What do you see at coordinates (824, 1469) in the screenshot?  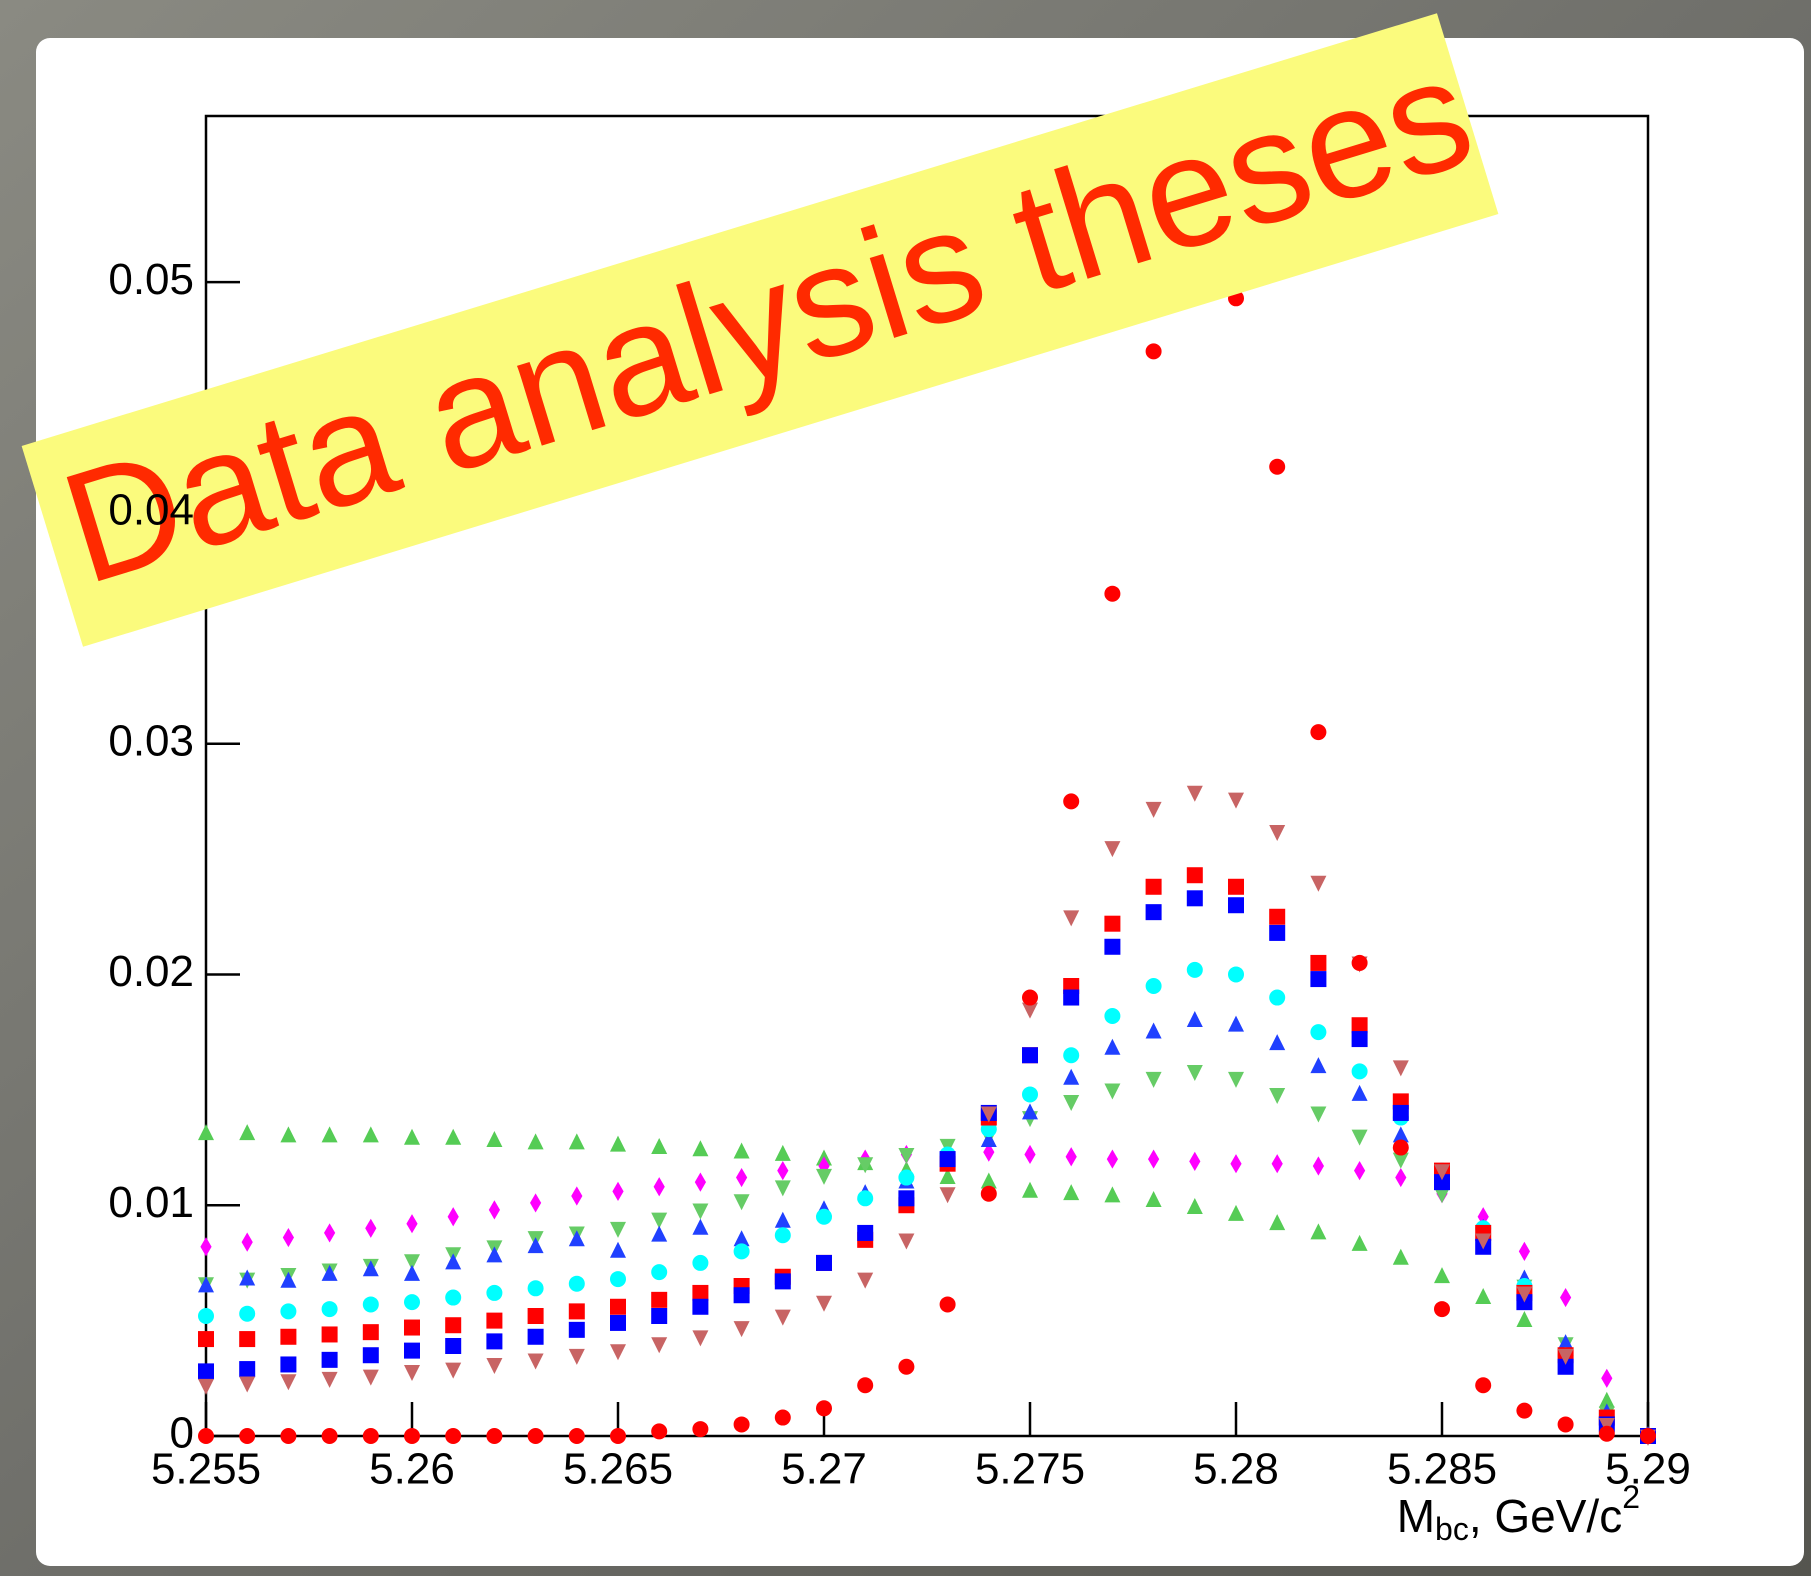 I see `x-tick-label: 5.27` at bounding box center [824, 1469].